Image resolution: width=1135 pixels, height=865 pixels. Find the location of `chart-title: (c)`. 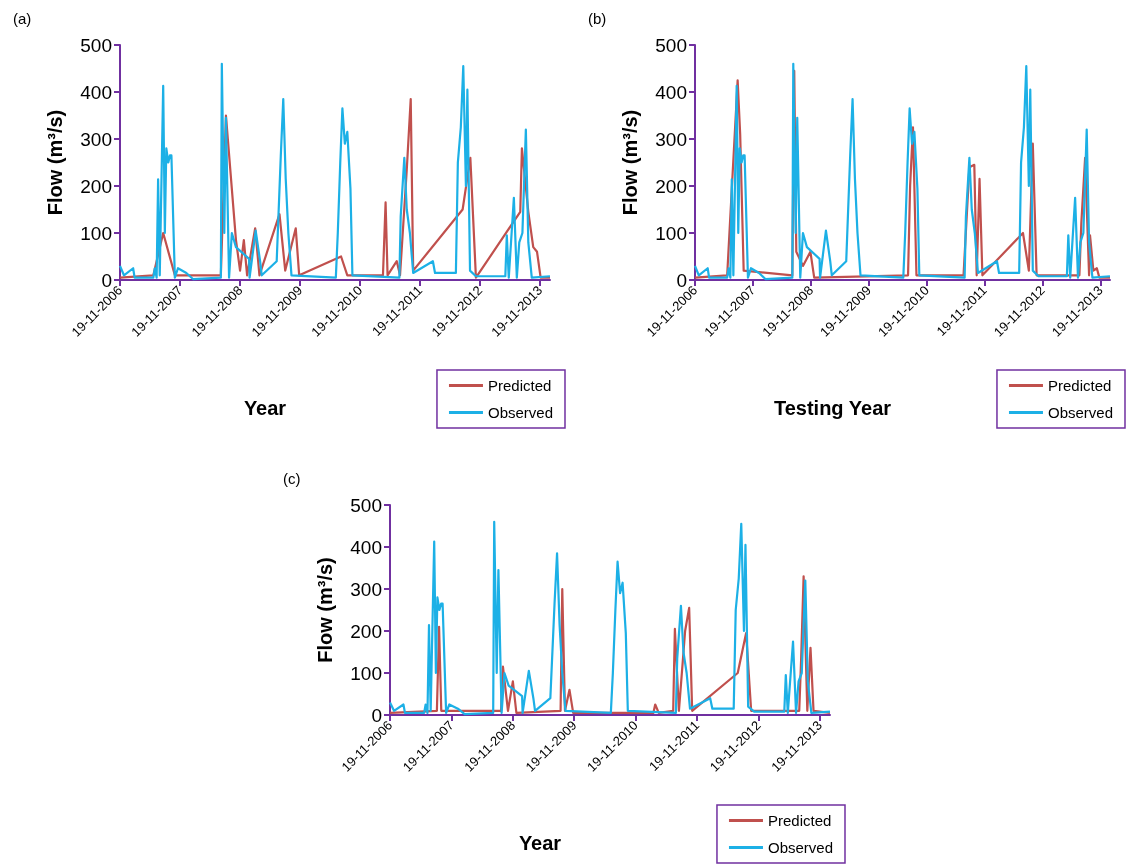

chart-title: (c) is located at coordinates (292, 478).